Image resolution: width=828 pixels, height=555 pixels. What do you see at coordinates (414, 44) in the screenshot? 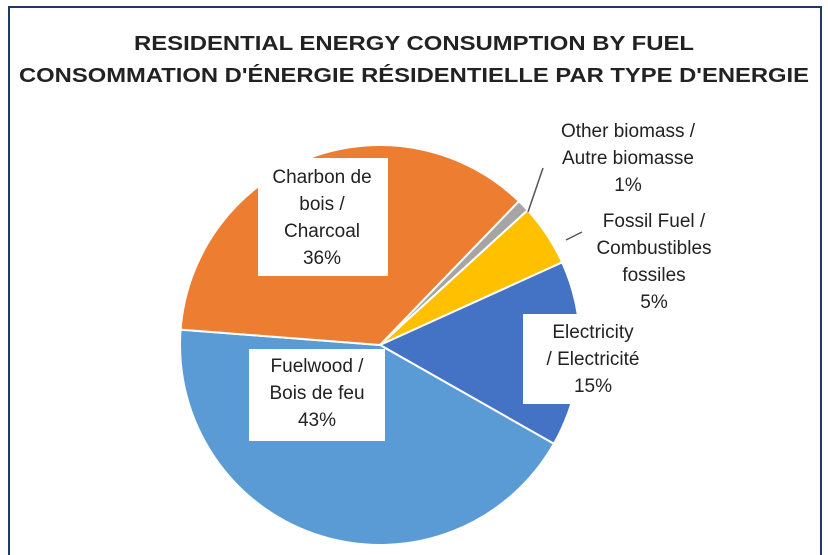
I see `chart-title: RESIDENTIAL ENERGY CONSUMPTION BY FUEL` at bounding box center [414, 44].